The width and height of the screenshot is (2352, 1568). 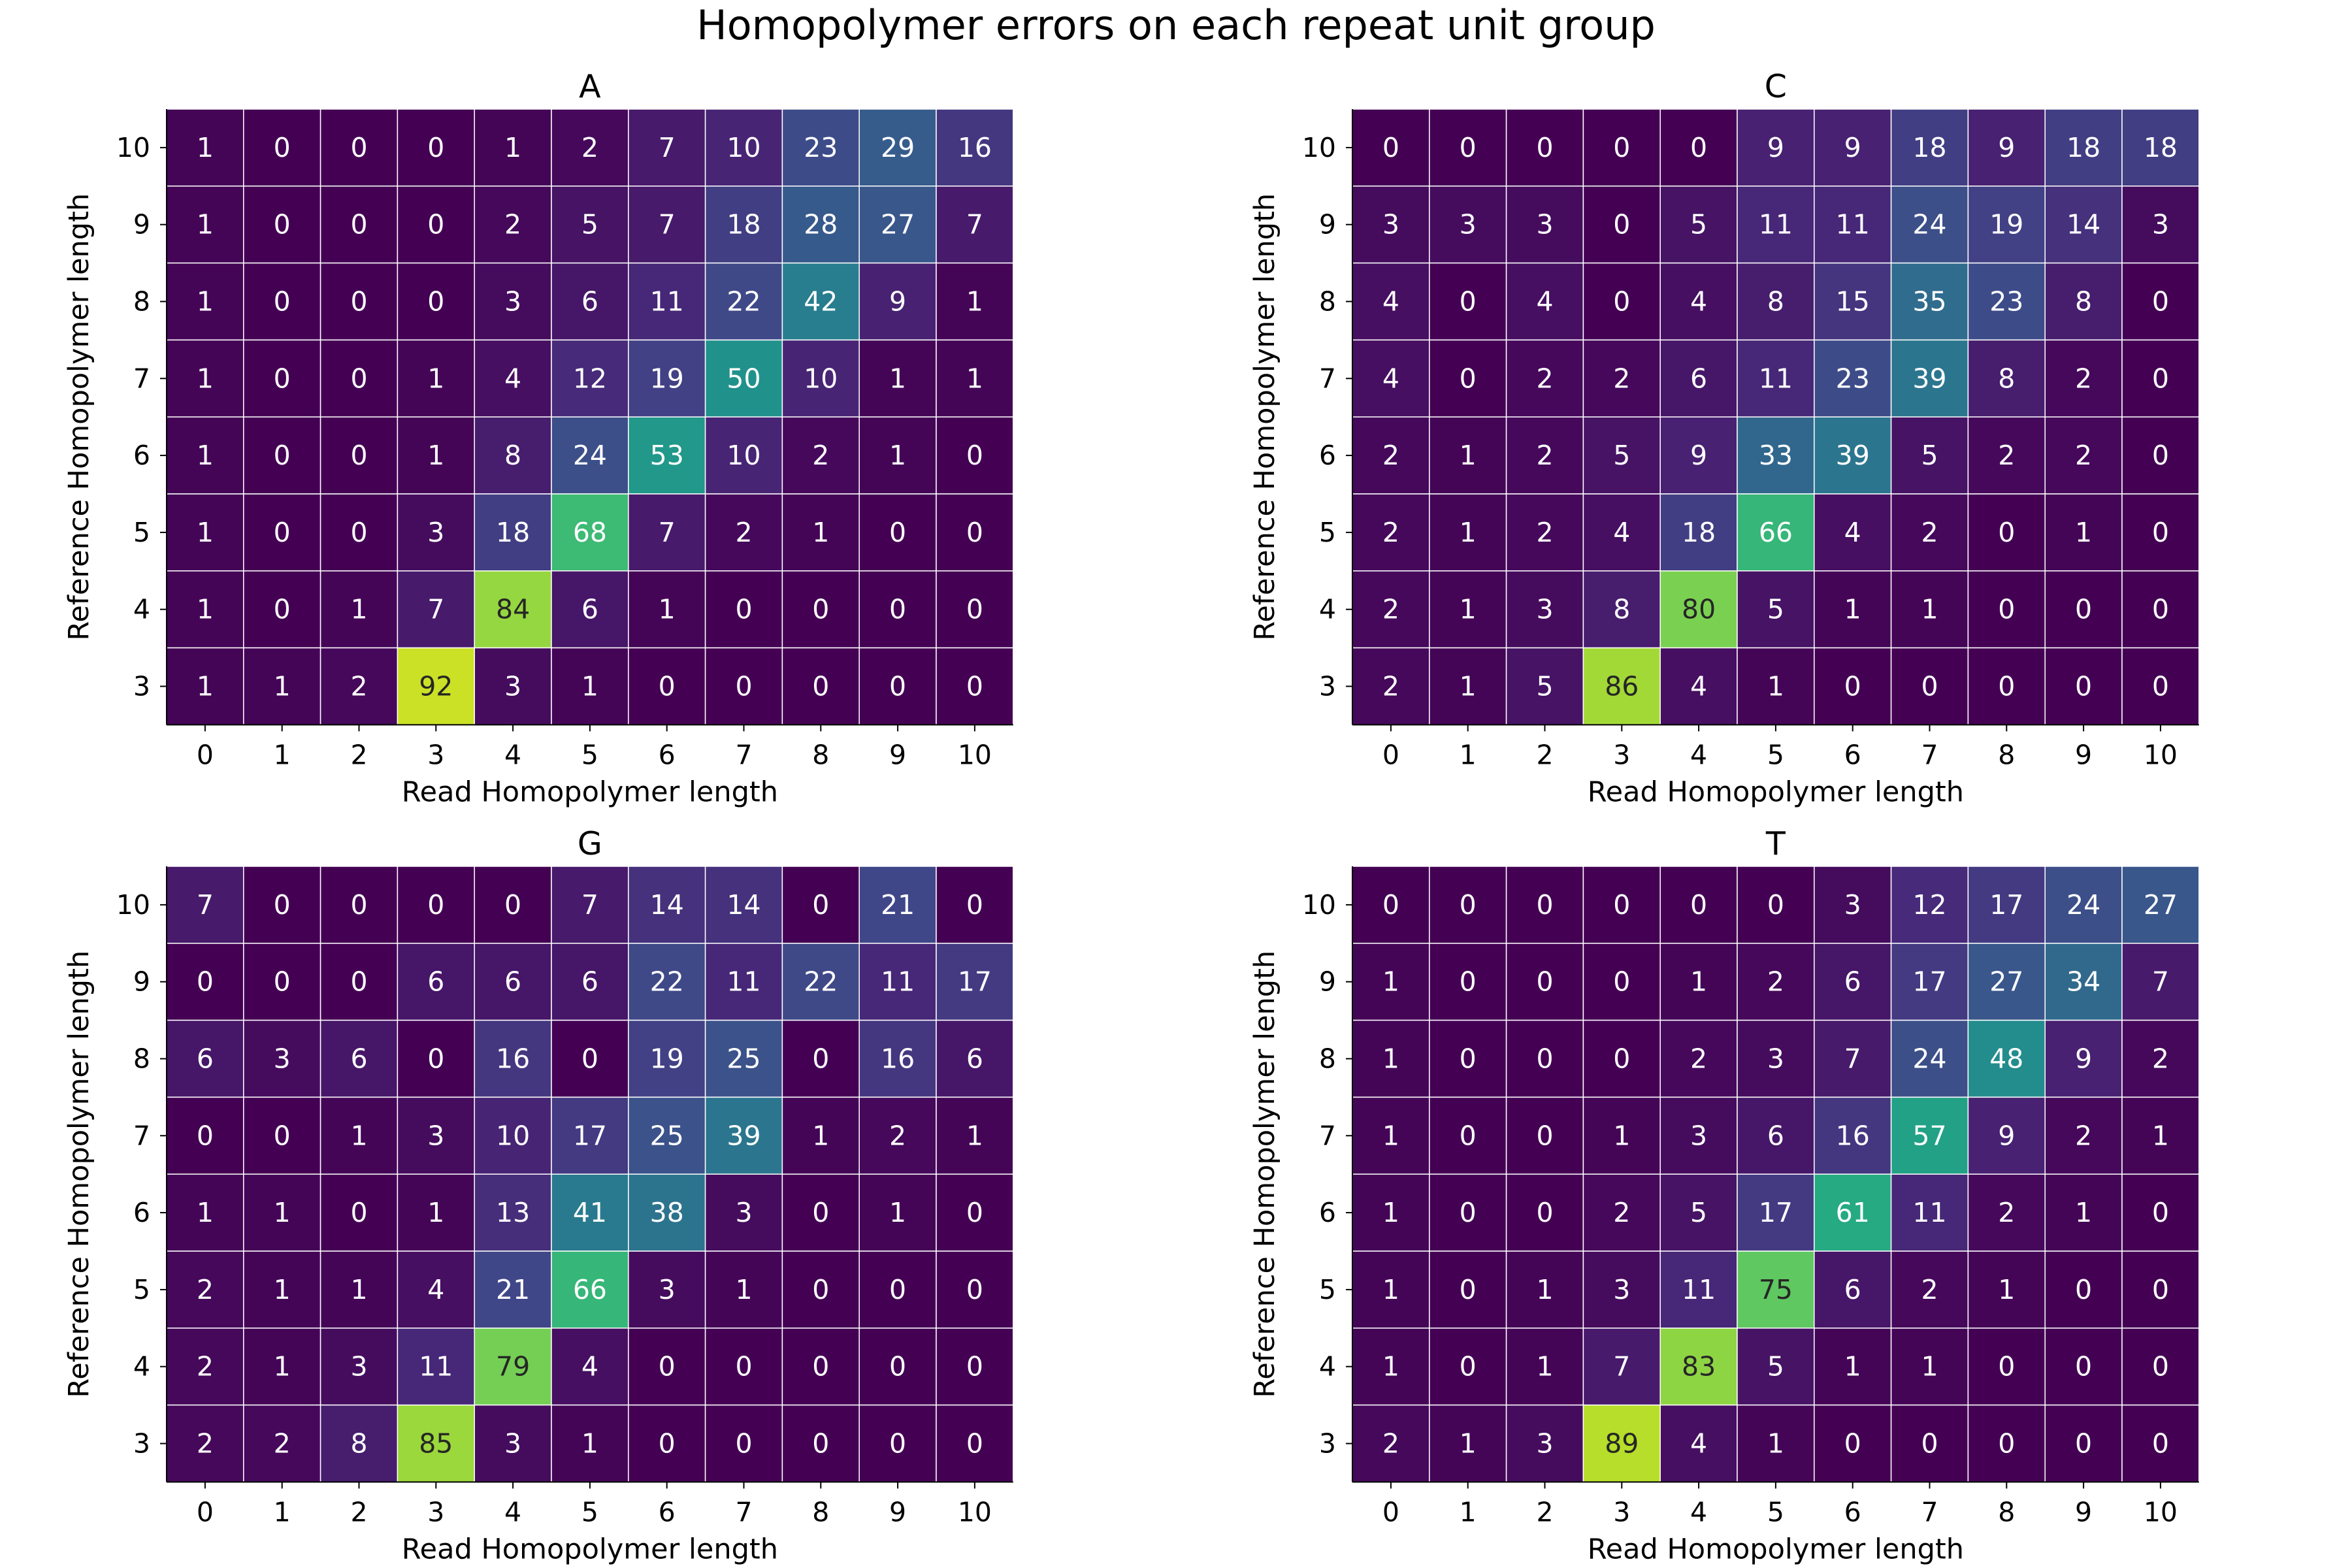 What do you see at coordinates (1775, 754) in the screenshot?
I see `x-tick-label: 5` at bounding box center [1775, 754].